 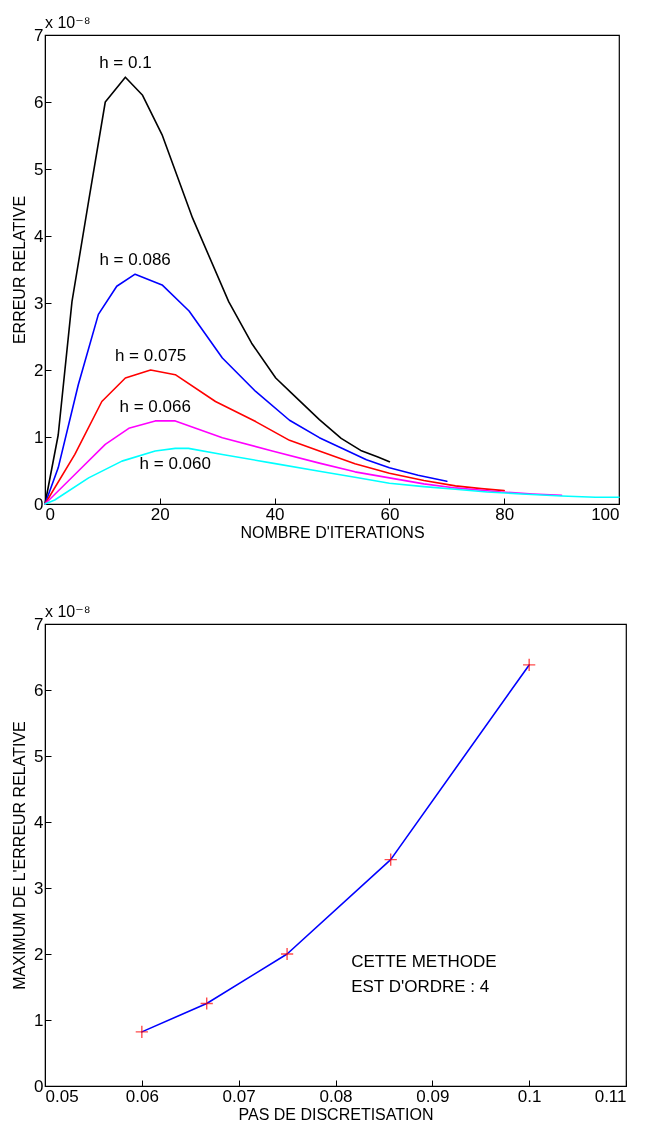 I want to click on series-label: h = 0.060, so click(x=175, y=464).